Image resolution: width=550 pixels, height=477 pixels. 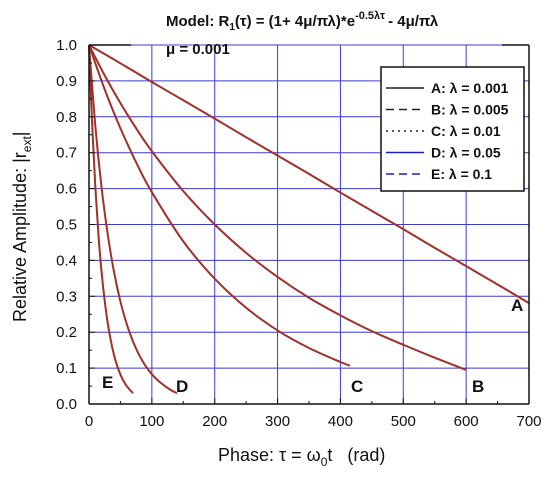 I want to click on legend-label-D: D: λ = 0.05, so click(x=466, y=153).